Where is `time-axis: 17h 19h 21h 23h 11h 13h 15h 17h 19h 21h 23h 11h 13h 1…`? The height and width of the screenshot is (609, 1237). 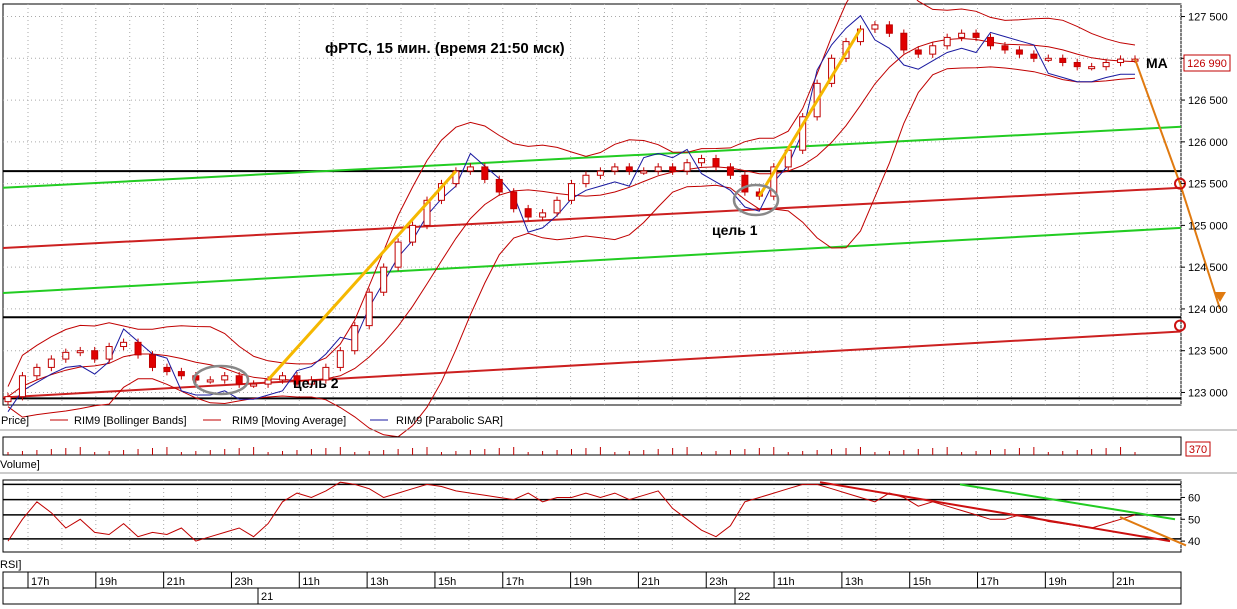 time-axis: 17h 19h 21h 23h 11h 13h 15h 17h 19h 21h 23h 11h 13h 1… is located at coordinates (592, 588).